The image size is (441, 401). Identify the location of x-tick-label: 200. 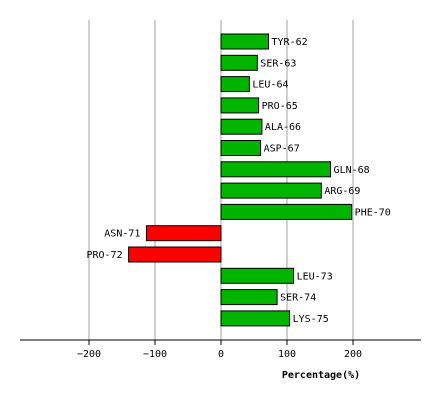
(353, 354).